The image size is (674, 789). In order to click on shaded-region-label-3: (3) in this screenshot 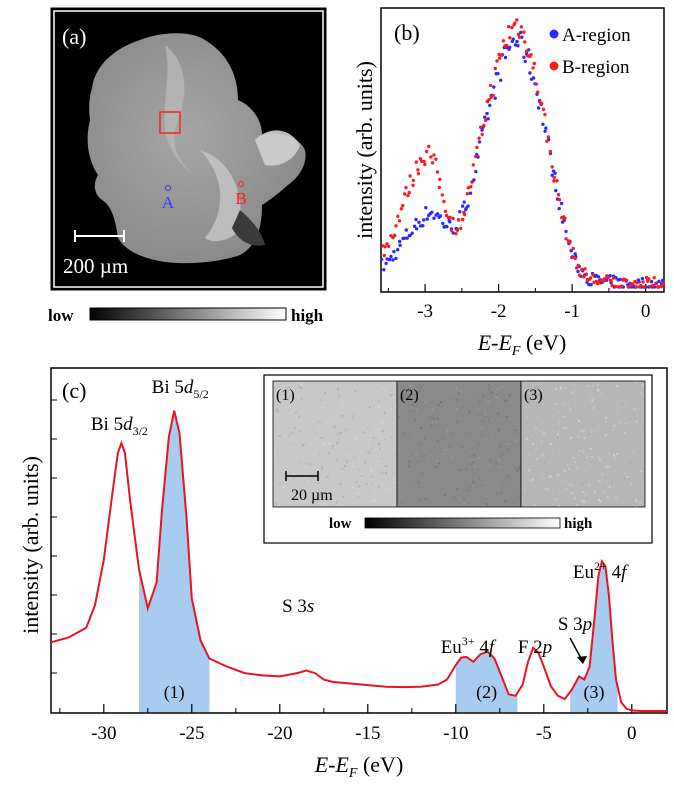, I will do `click(593, 692)`.